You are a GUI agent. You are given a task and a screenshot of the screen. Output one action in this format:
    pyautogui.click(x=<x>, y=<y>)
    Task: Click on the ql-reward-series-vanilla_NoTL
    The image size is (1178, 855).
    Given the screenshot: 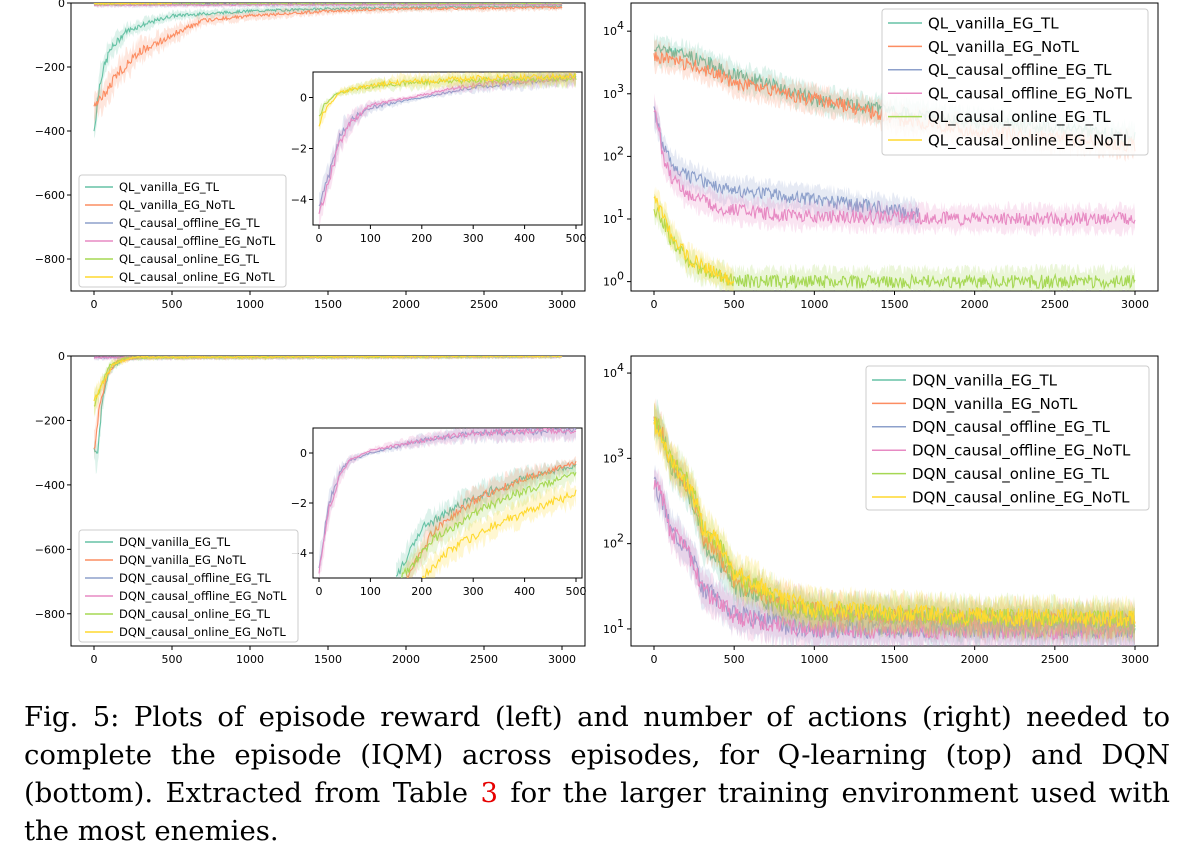 What is the action you would take?
    pyautogui.click(x=328, y=56)
    